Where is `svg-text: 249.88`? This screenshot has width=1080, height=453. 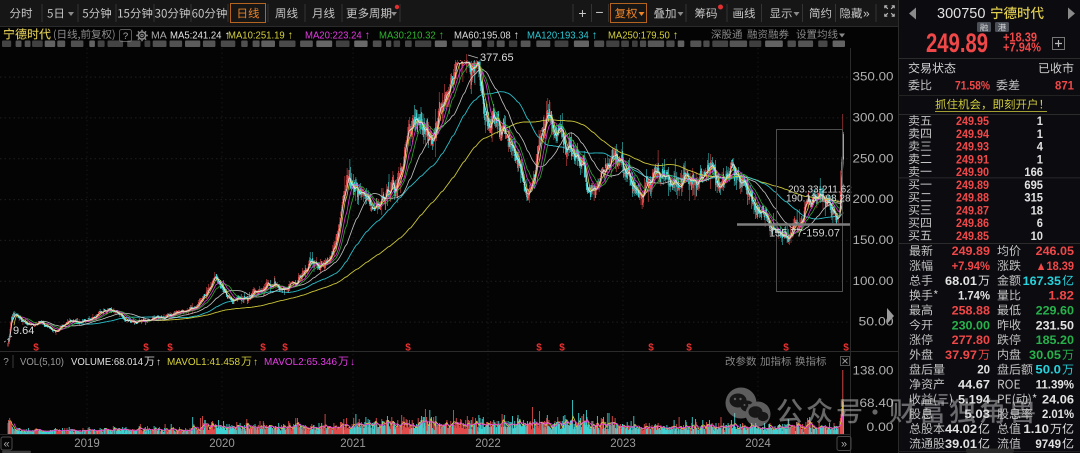
svg-text: 249.88 is located at coordinates (972, 198).